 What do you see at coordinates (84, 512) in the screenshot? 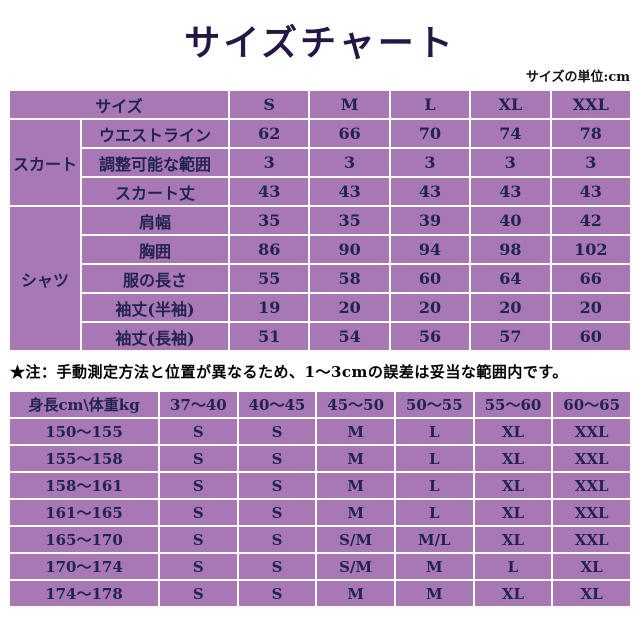
I see `height-row-label: 161～165` at bounding box center [84, 512].